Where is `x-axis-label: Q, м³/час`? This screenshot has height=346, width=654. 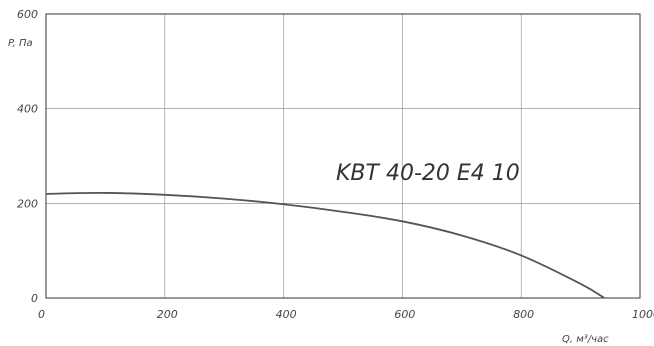
x-axis-label: Q, м³/час is located at coordinates (585, 339).